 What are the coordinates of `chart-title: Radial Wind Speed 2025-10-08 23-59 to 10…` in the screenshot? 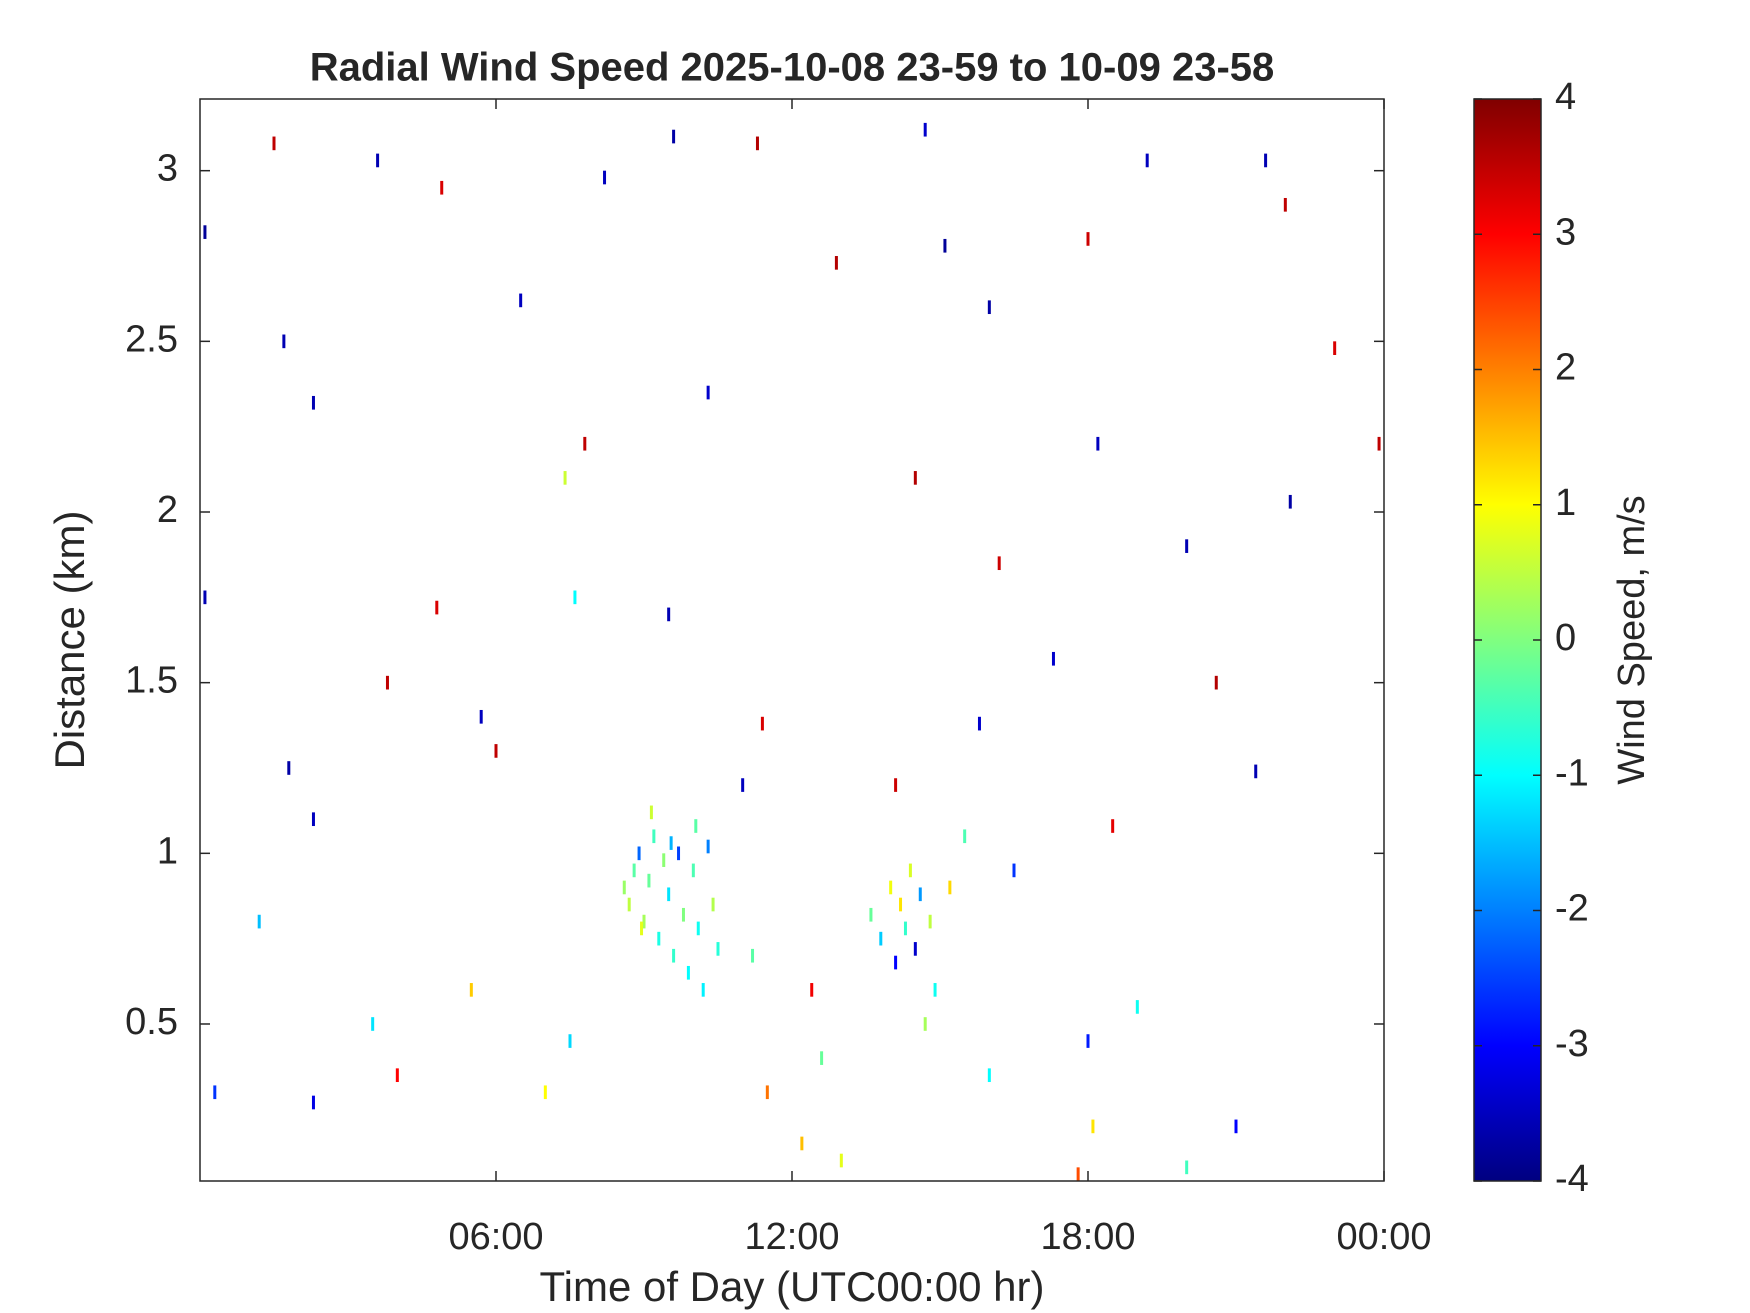 It's located at (792, 68).